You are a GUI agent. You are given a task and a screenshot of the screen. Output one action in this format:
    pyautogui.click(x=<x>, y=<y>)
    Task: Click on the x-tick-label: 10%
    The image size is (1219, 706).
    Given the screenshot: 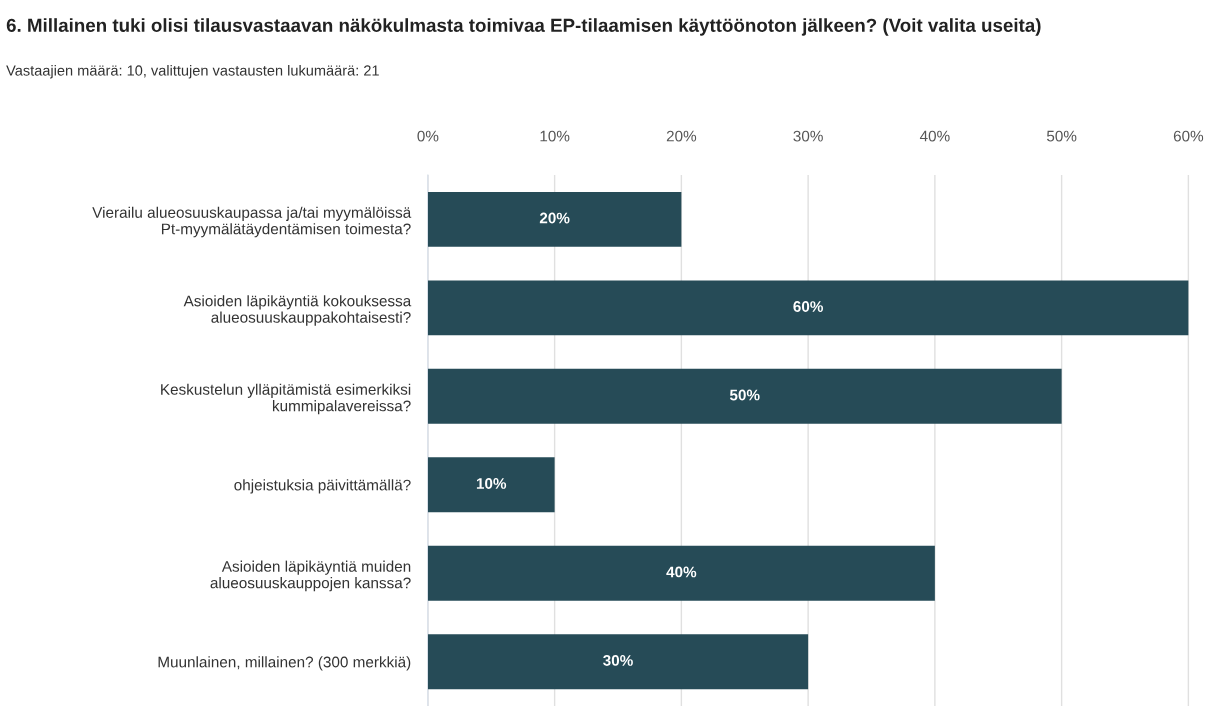 What is the action you would take?
    pyautogui.click(x=555, y=136)
    